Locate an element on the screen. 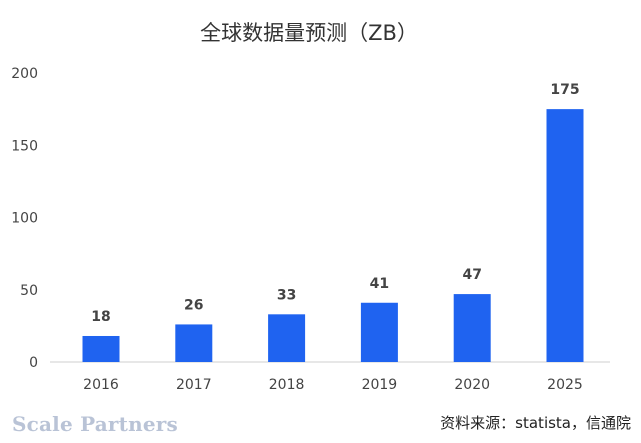 This screenshot has height=443, width=641. x-tick-label-2025: 2025 is located at coordinates (565, 385).